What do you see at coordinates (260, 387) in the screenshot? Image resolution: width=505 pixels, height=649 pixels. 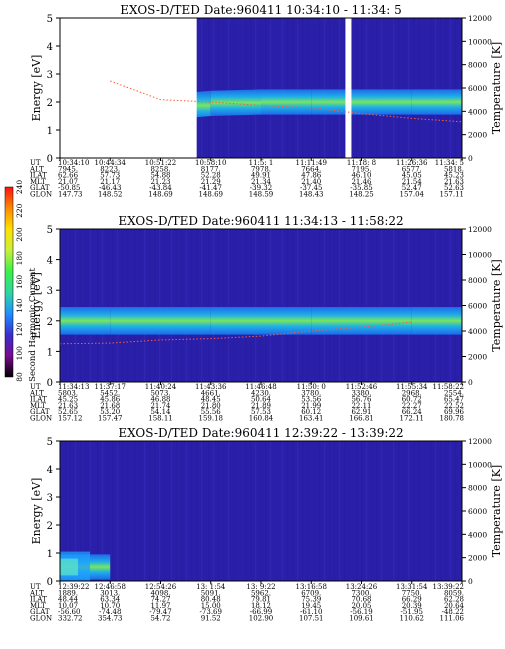 I see `orbit-cell: 11:46:48` at bounding box center [260, 387].